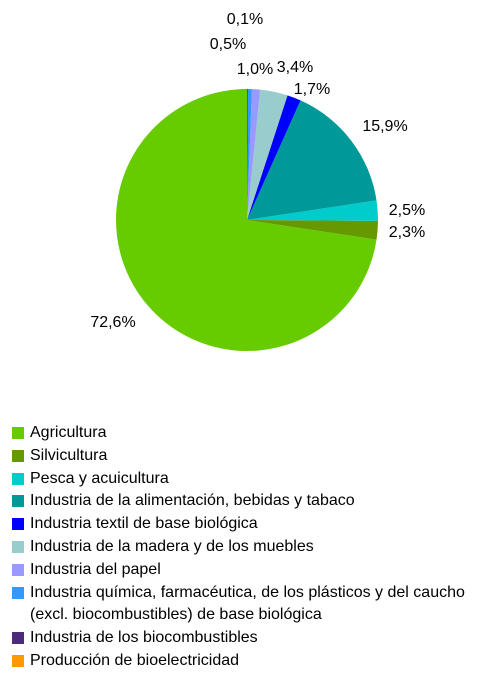 Image resolution: width=494 pixels, height=673 pixels. What do you see at coordinates (251, 570) in the screenshot?
I see `legend-item: Industria del papel` at bounding box center [251, 570].